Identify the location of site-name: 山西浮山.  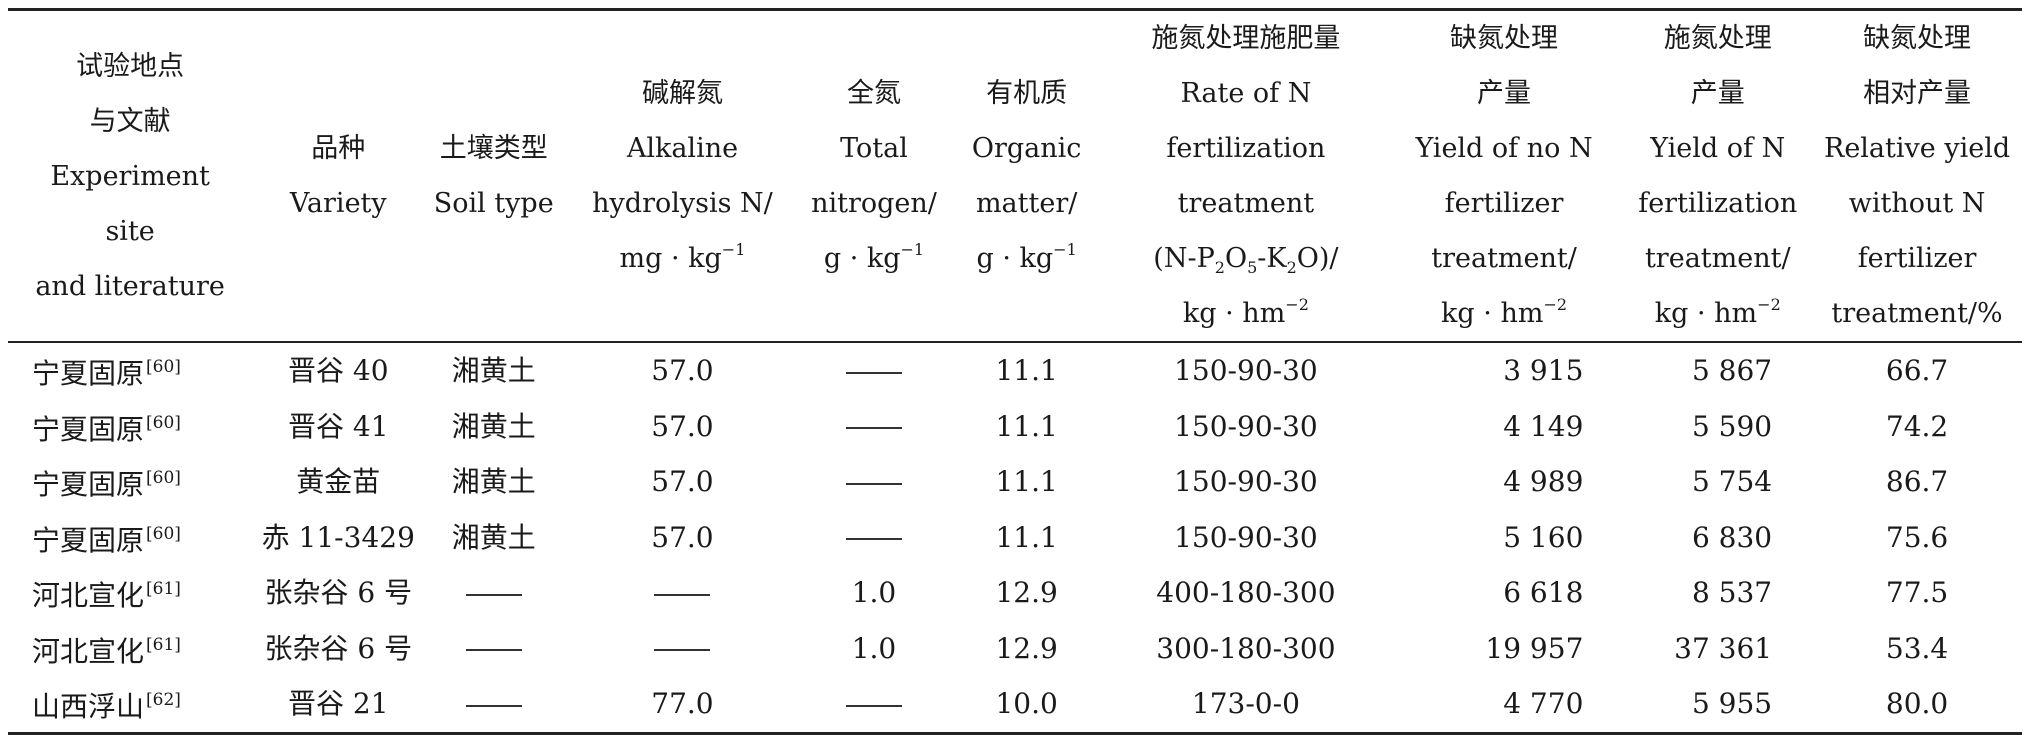
(88, 706).